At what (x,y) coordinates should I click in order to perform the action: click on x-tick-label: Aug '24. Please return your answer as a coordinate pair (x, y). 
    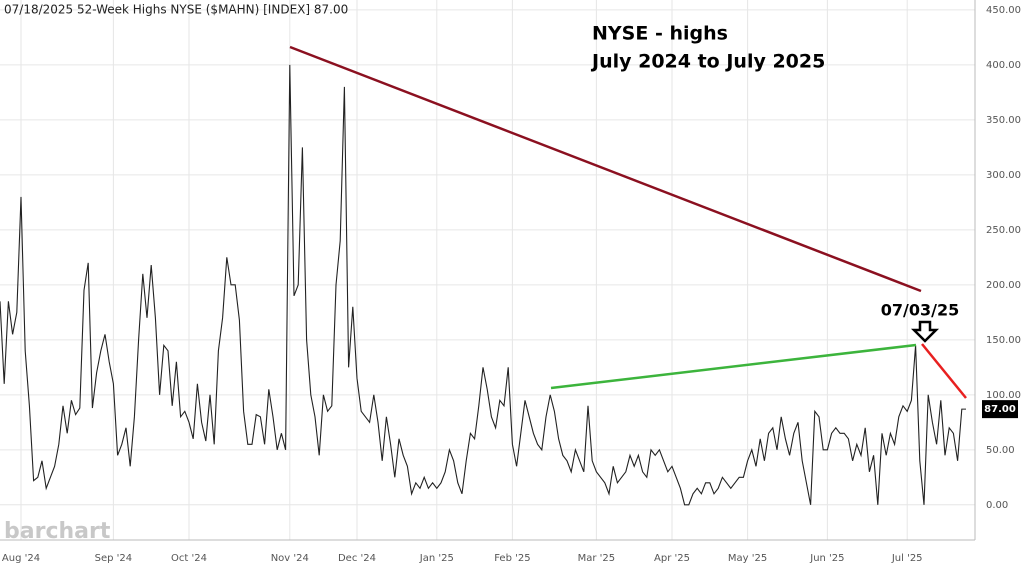
    Looking at the image, I should click on (21, 558).